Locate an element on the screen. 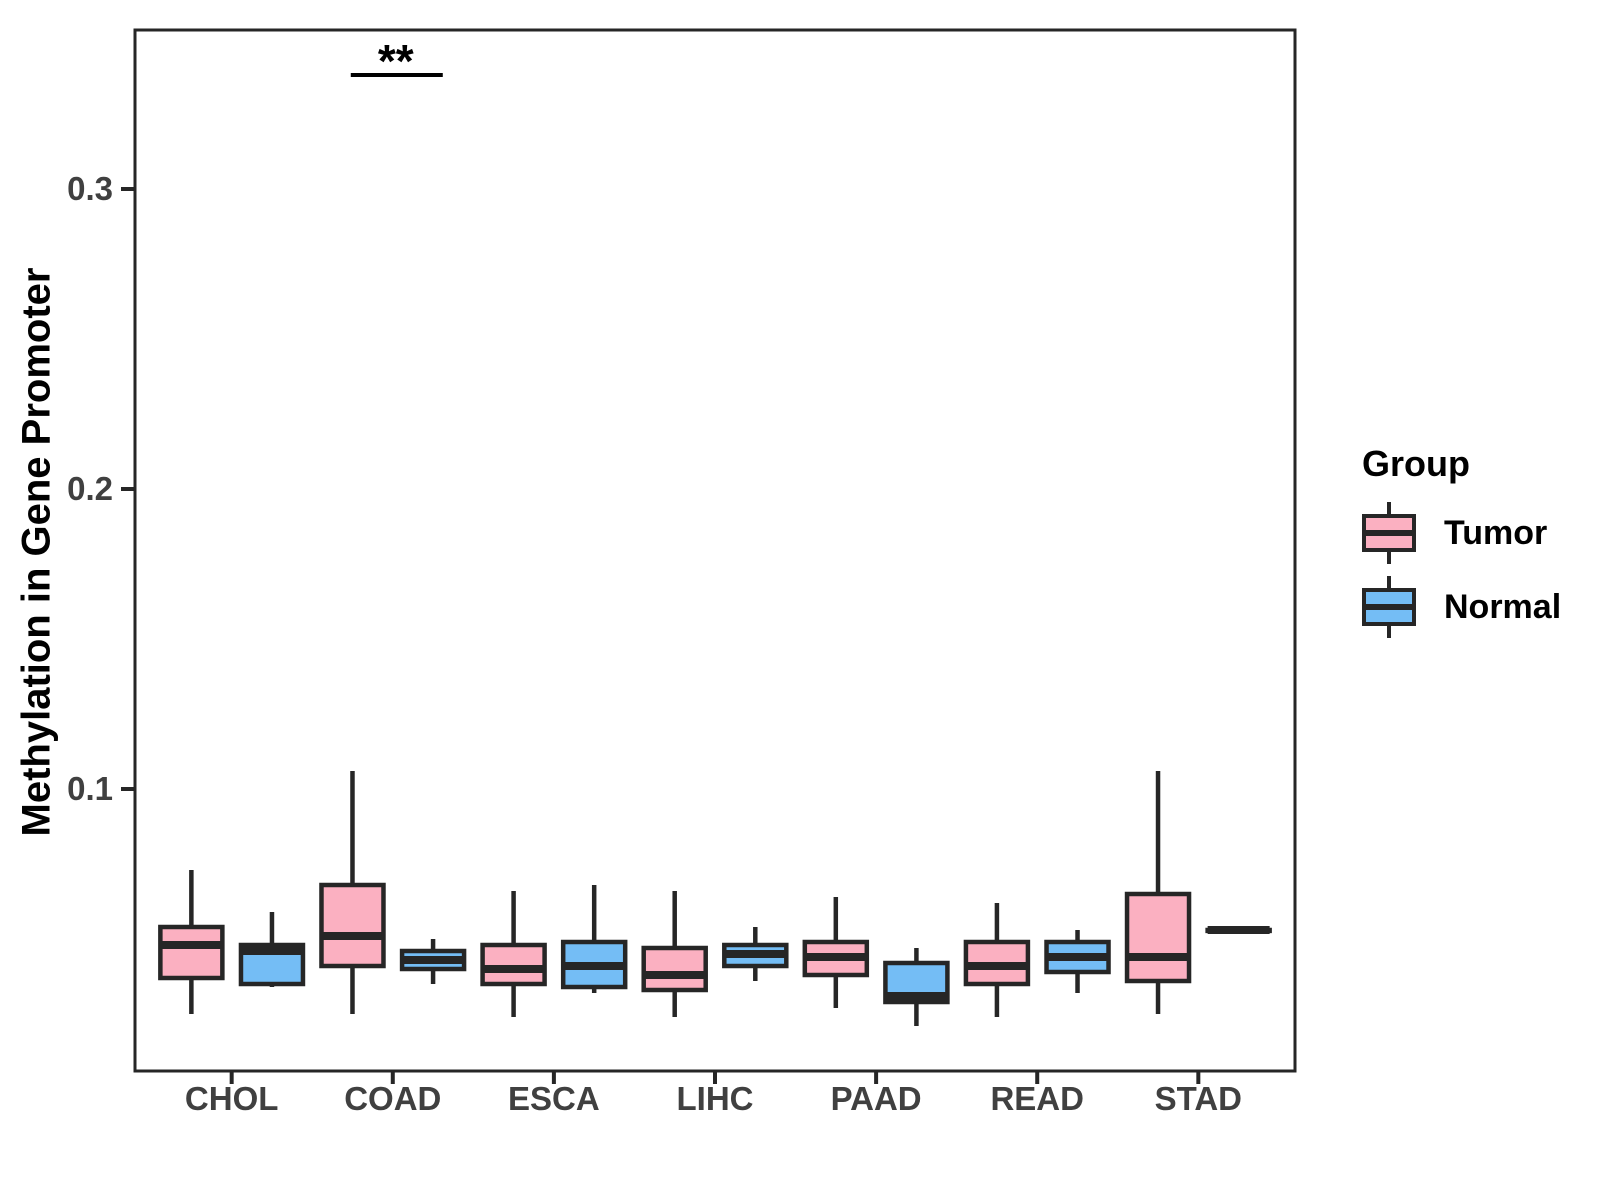  legend-item-tumor: Tumor is located at coordinates (1460, 533).